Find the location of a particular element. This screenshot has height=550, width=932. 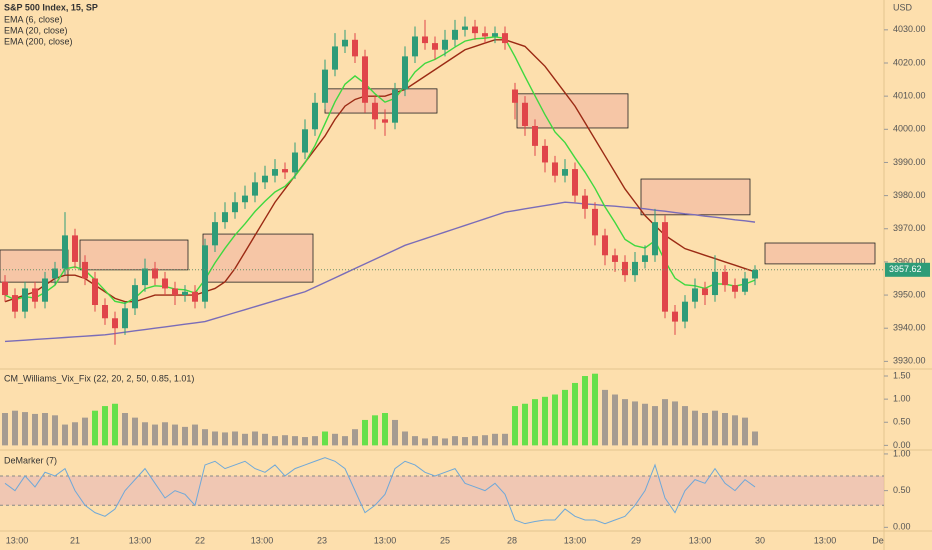

y-tick-label: 1.00 is located at coordinates (902, 453).